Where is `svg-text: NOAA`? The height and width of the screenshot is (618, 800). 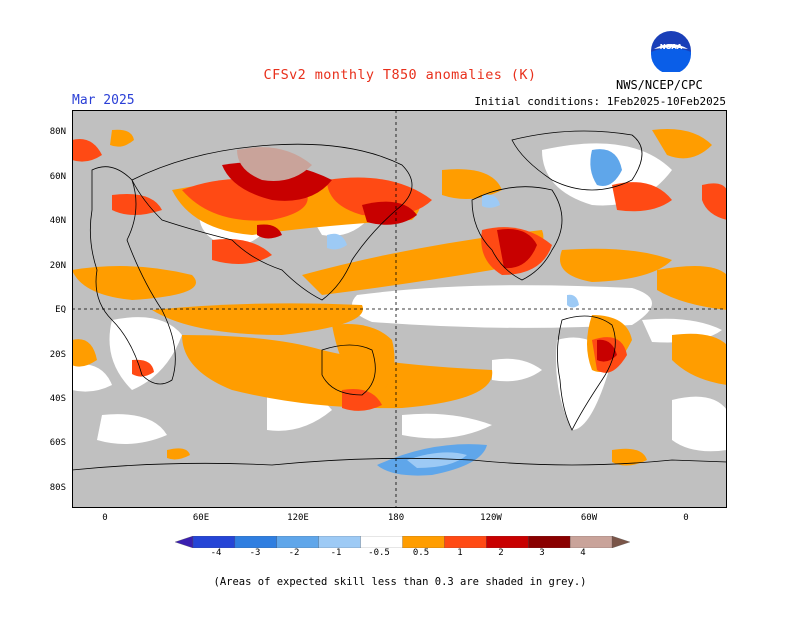
svg-text: NOAA is located at coordinates (671, 47).